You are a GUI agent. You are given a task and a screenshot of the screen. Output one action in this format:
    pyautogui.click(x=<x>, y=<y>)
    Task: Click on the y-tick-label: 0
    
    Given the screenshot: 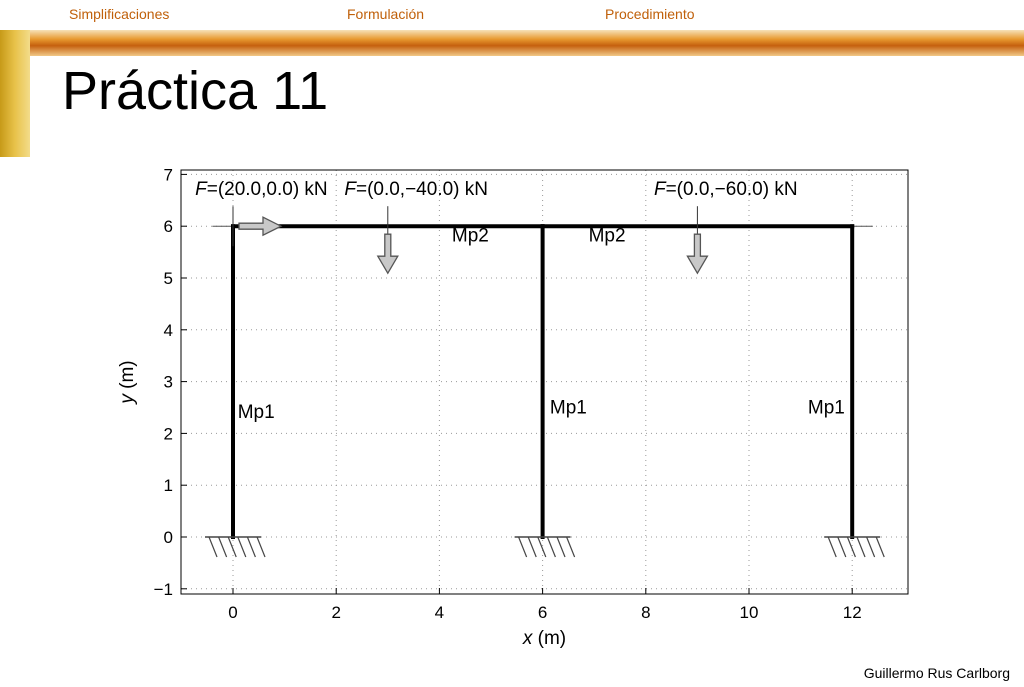 What is the action you would take?
    pyautogui.click(x=168, y=537)
    